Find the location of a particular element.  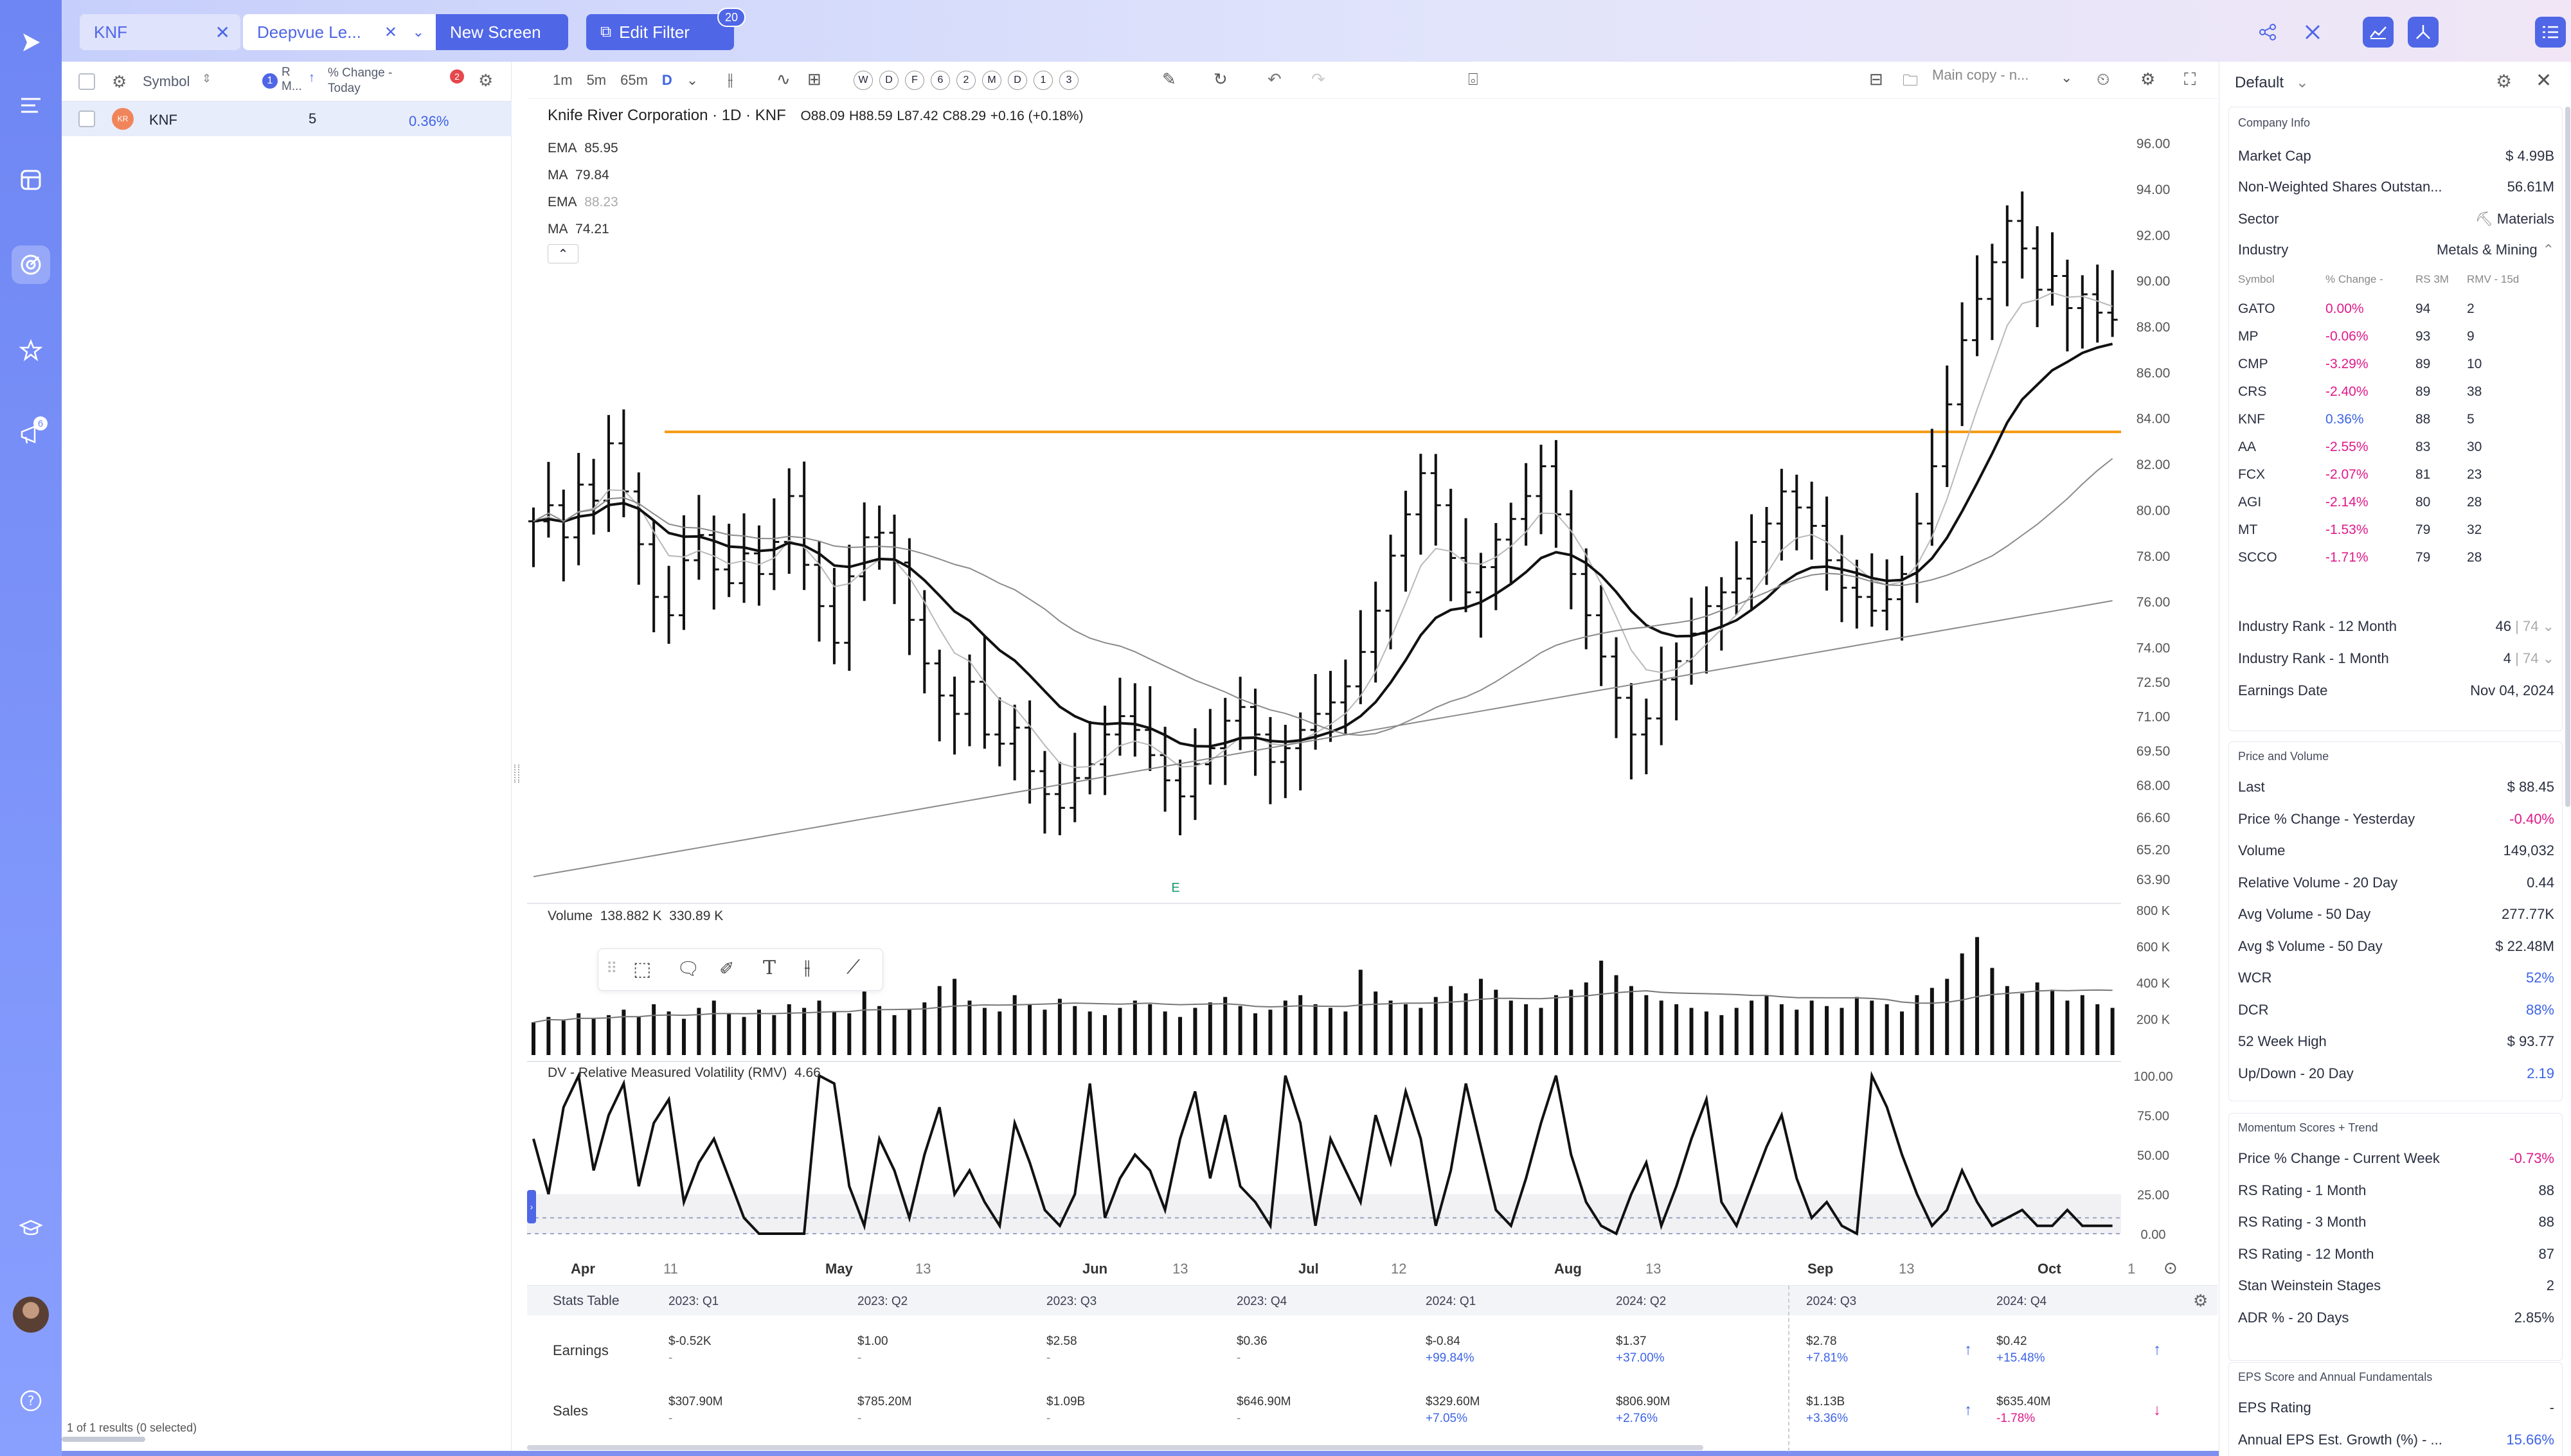

row-symbol: KNF is located at coordinates (163, 120).